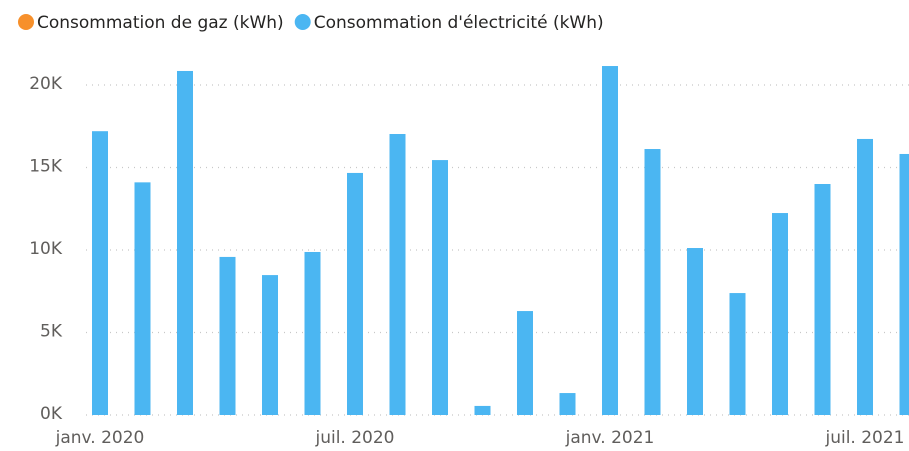 This screenshot has width=909, height=451. What do you see at coordinates (51, 332) in the screenshot?
I see `y-tick-label: 5K` at bounding box center [51, 332].